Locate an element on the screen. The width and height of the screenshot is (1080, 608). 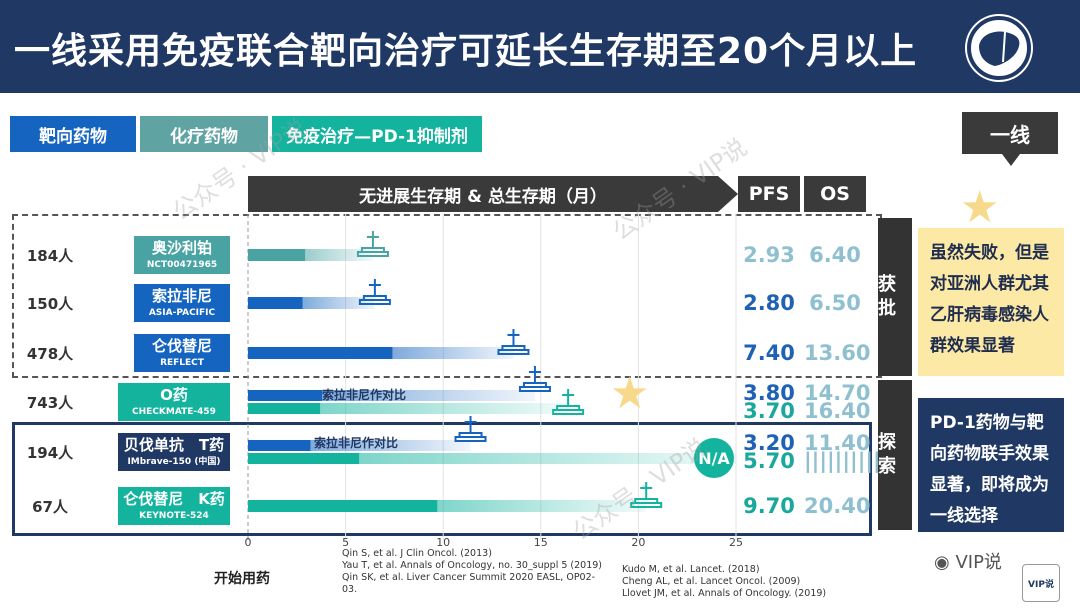
na-badge is located at coordinates (714, 458).